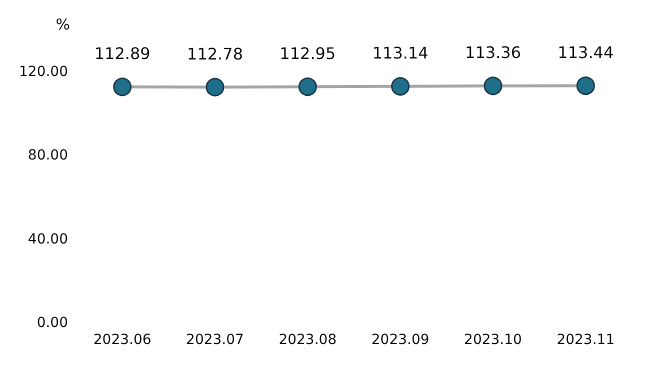 The width and height of the screenshot is (660, 367). I want to click on y-axis-title: %, so click(63, 25).